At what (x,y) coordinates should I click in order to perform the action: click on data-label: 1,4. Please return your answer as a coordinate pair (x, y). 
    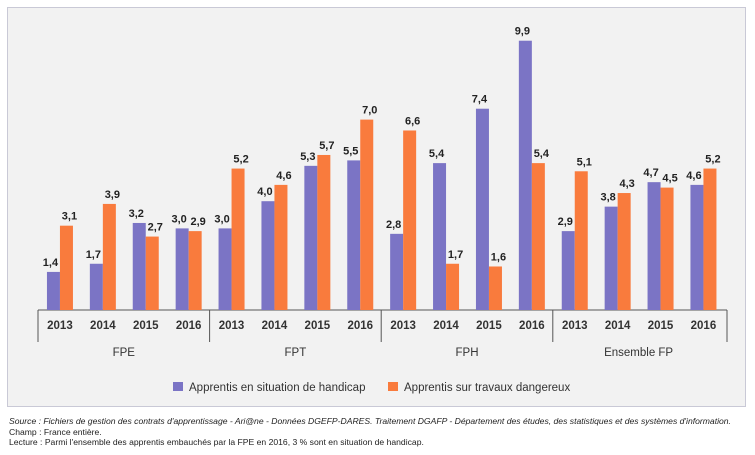
    Looking at the image, I should click on (51, 263).